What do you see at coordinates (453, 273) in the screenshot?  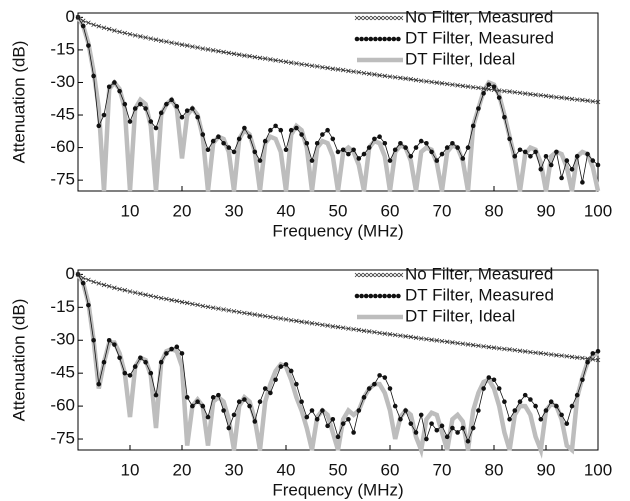 I see `legend-entry: No Filter, Measured` at bounding box center [453, 273].